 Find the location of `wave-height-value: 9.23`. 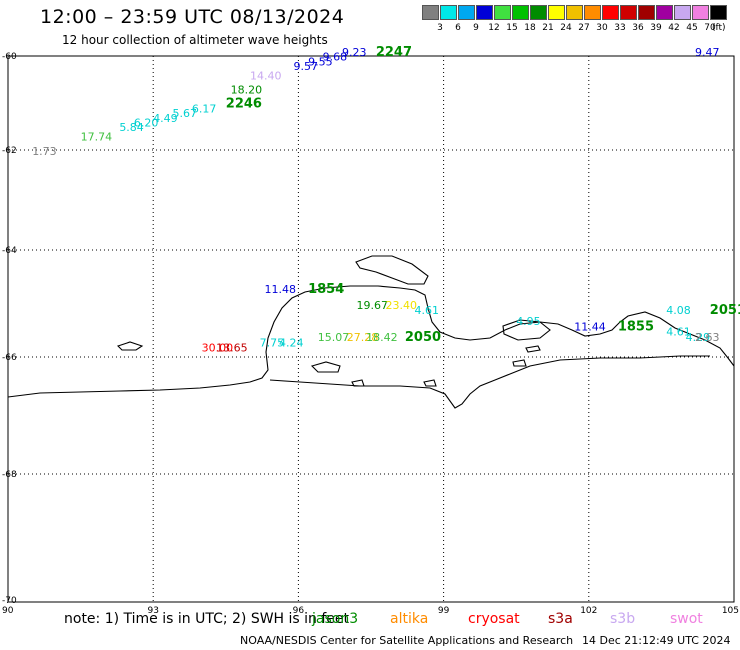

wave-height-value: 9.23 is located at coordinates (354, 52).